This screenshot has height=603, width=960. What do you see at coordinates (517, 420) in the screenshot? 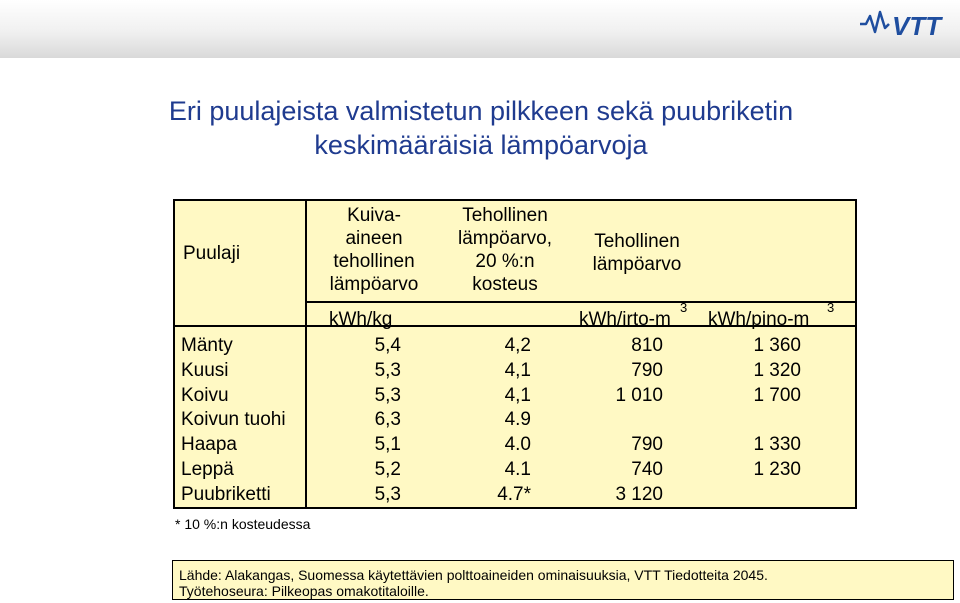
I see `row-moist-value: 4.9` at bounding box center [517, 420].